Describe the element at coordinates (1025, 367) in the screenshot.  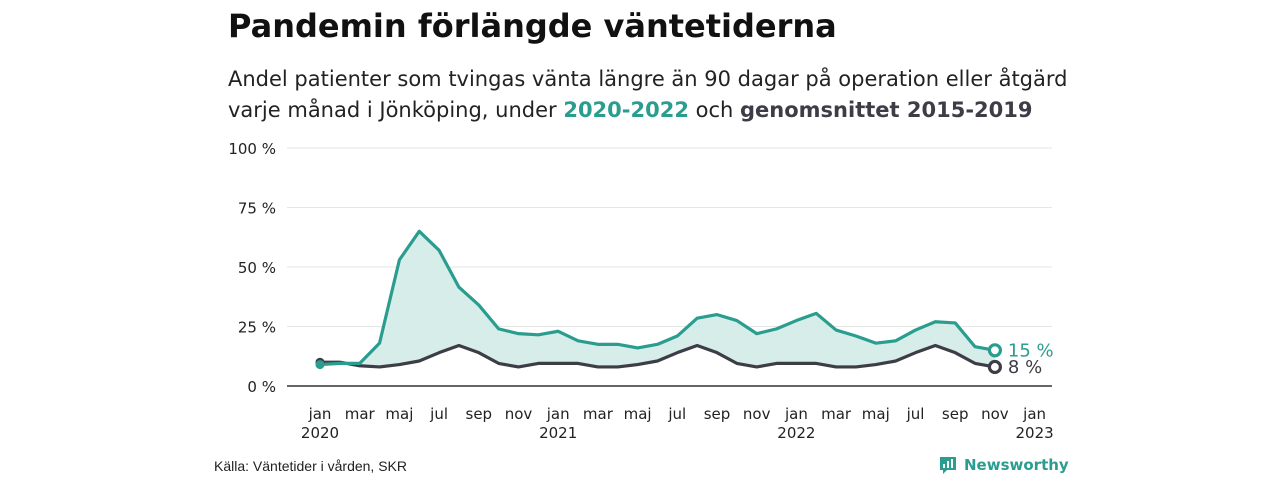
I see `end-label-average: 8 %` at that location.